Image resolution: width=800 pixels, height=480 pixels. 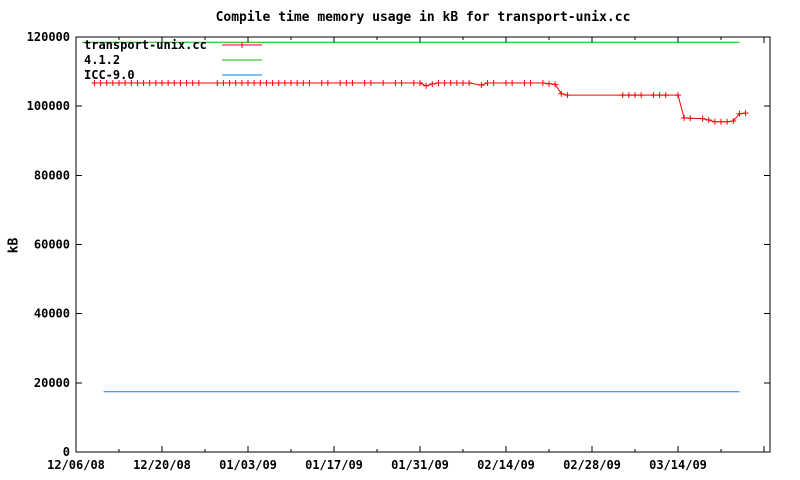 What do you see at coordinates (48, 37) in the screenshot?
I see `y-tick-label: 120000` at bounding box center [48, 37].